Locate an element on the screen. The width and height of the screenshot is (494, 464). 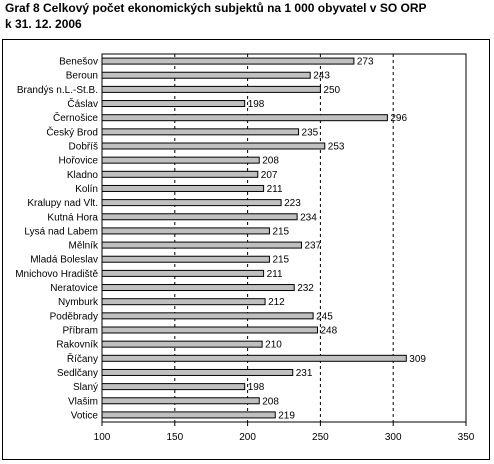
data-label: 296 is located at coordinates (398, 118).